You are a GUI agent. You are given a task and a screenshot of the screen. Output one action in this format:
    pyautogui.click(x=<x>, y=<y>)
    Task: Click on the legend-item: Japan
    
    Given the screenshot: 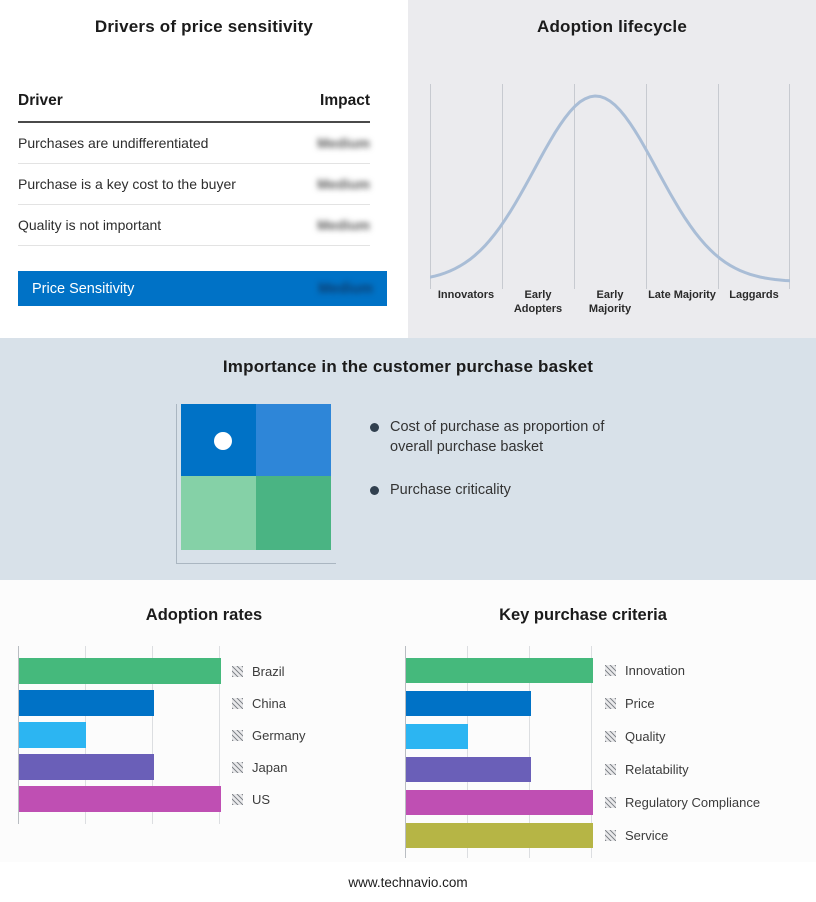 What is the action you would take?
    pyautogui.click(x=259, y=767)
    